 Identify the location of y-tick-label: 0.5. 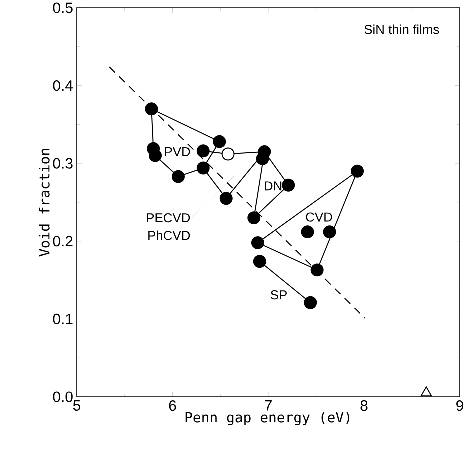
(63, 8).